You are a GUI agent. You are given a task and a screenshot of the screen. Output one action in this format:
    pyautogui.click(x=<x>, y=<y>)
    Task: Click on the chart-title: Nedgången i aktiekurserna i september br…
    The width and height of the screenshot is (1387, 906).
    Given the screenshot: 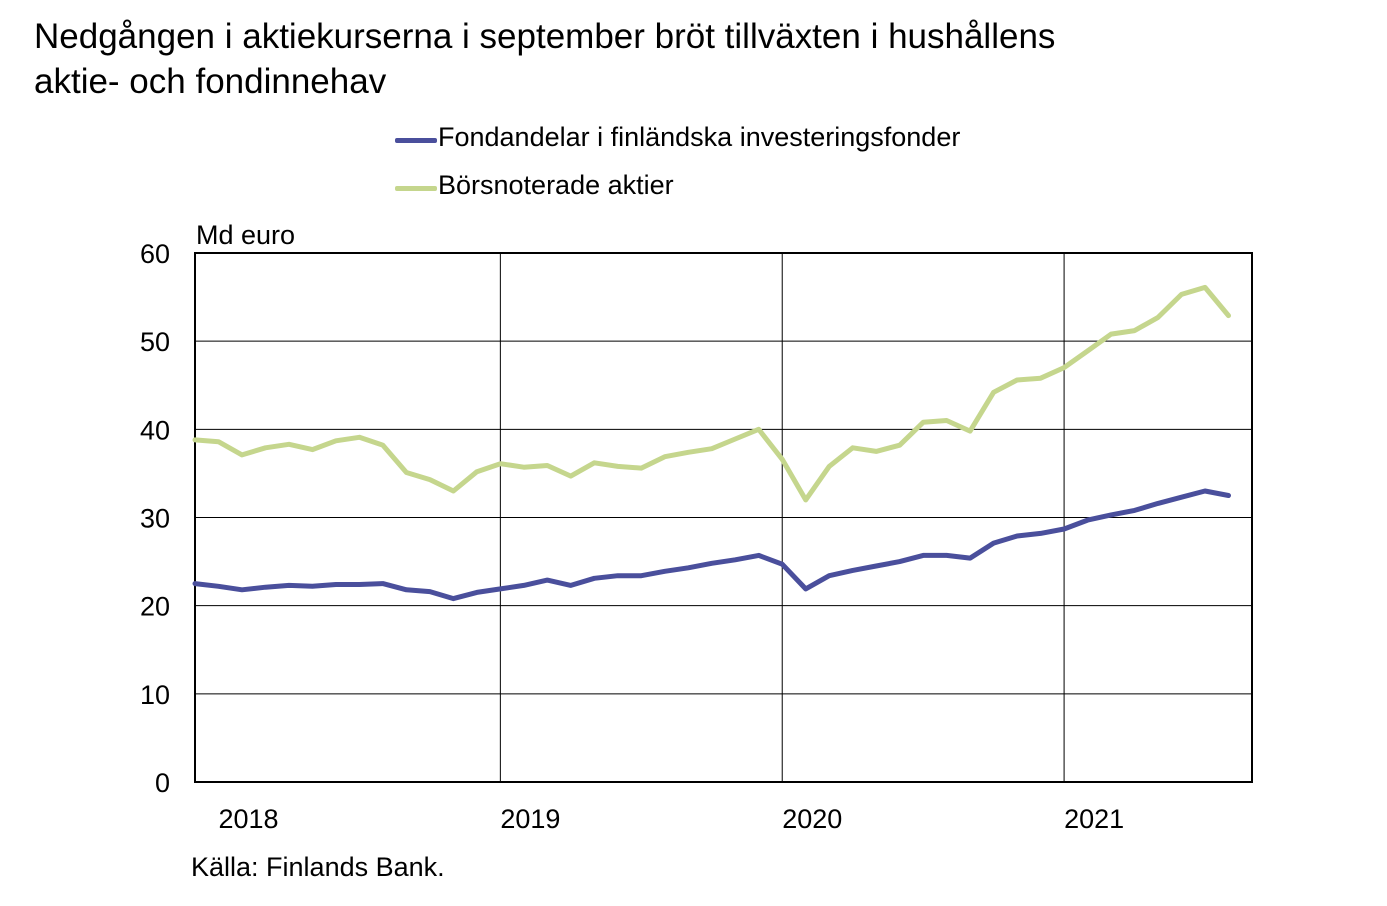 What is the action you would take?
    pyautogui.click(x=699, y=59)
    